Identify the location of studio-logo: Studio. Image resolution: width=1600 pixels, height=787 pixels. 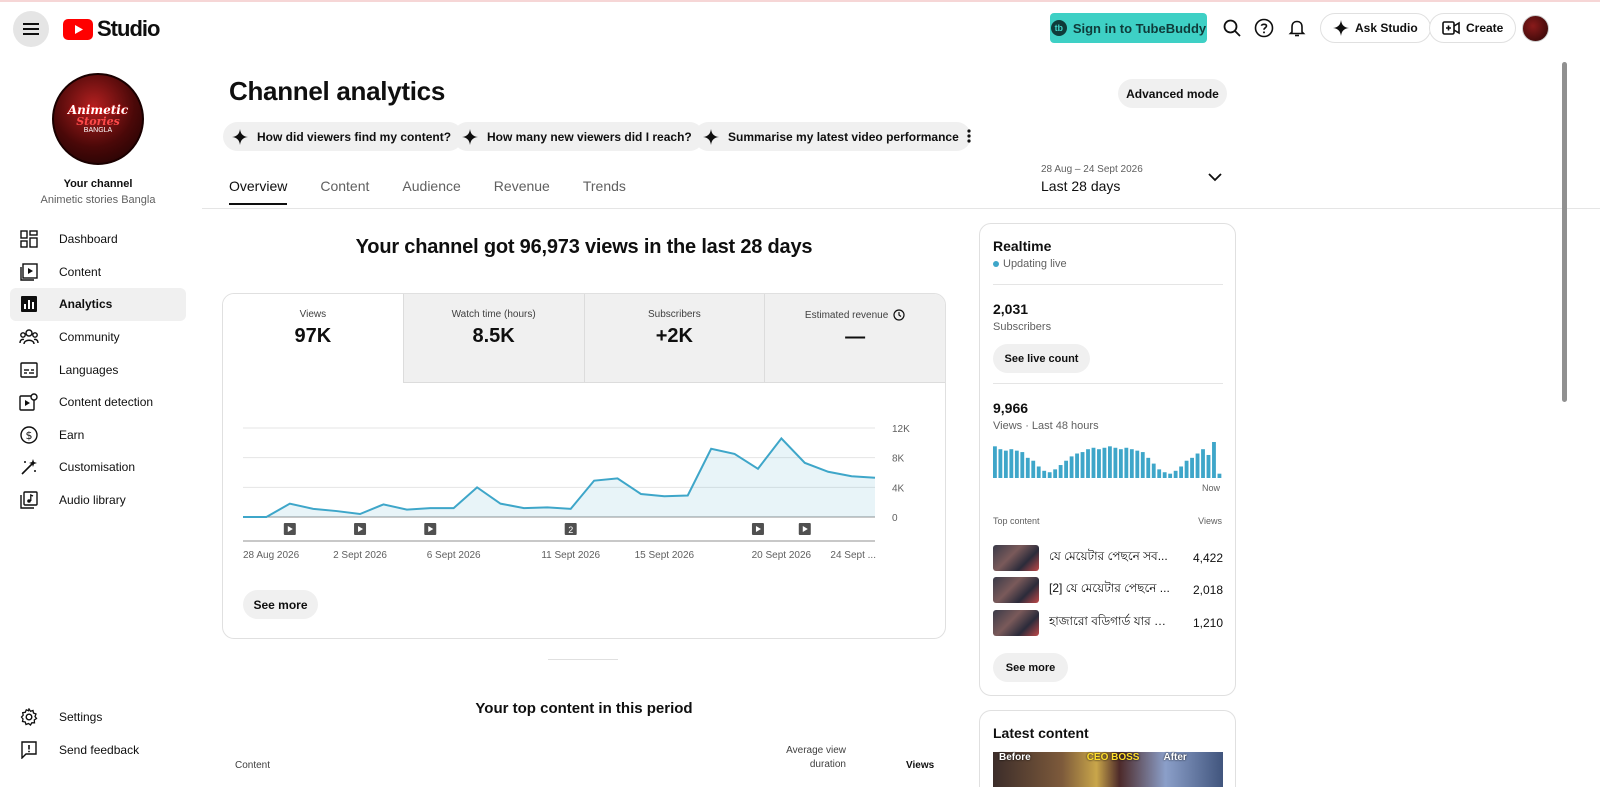
(111, 29).